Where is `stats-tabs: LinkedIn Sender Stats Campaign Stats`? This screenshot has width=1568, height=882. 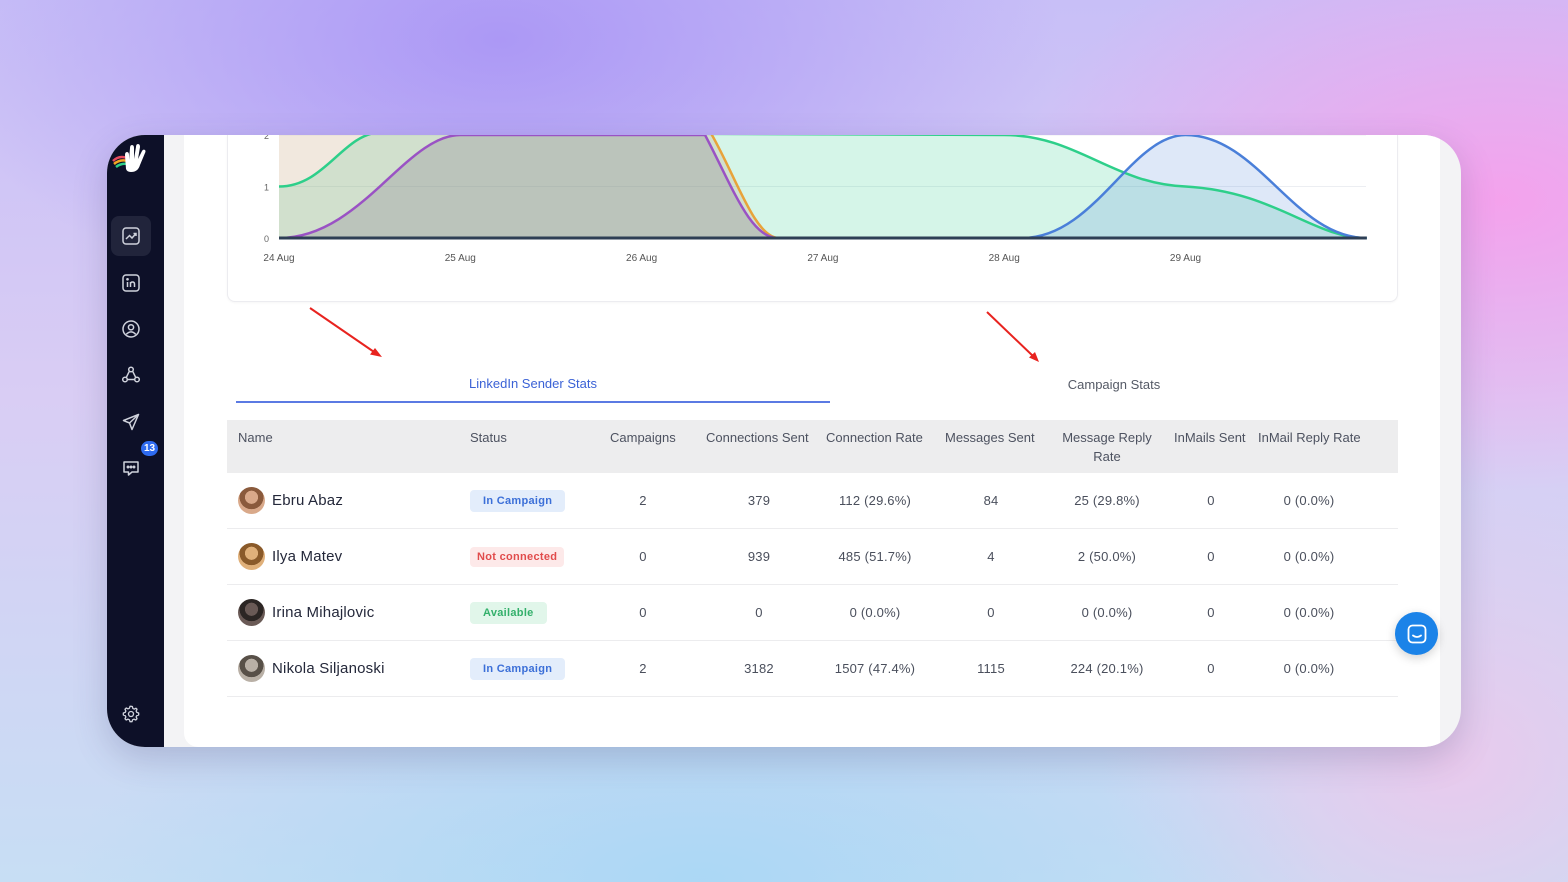
stats-tabs: LinkedIn Sender Stats Campaign Stats is located at coordinates (817, 384).